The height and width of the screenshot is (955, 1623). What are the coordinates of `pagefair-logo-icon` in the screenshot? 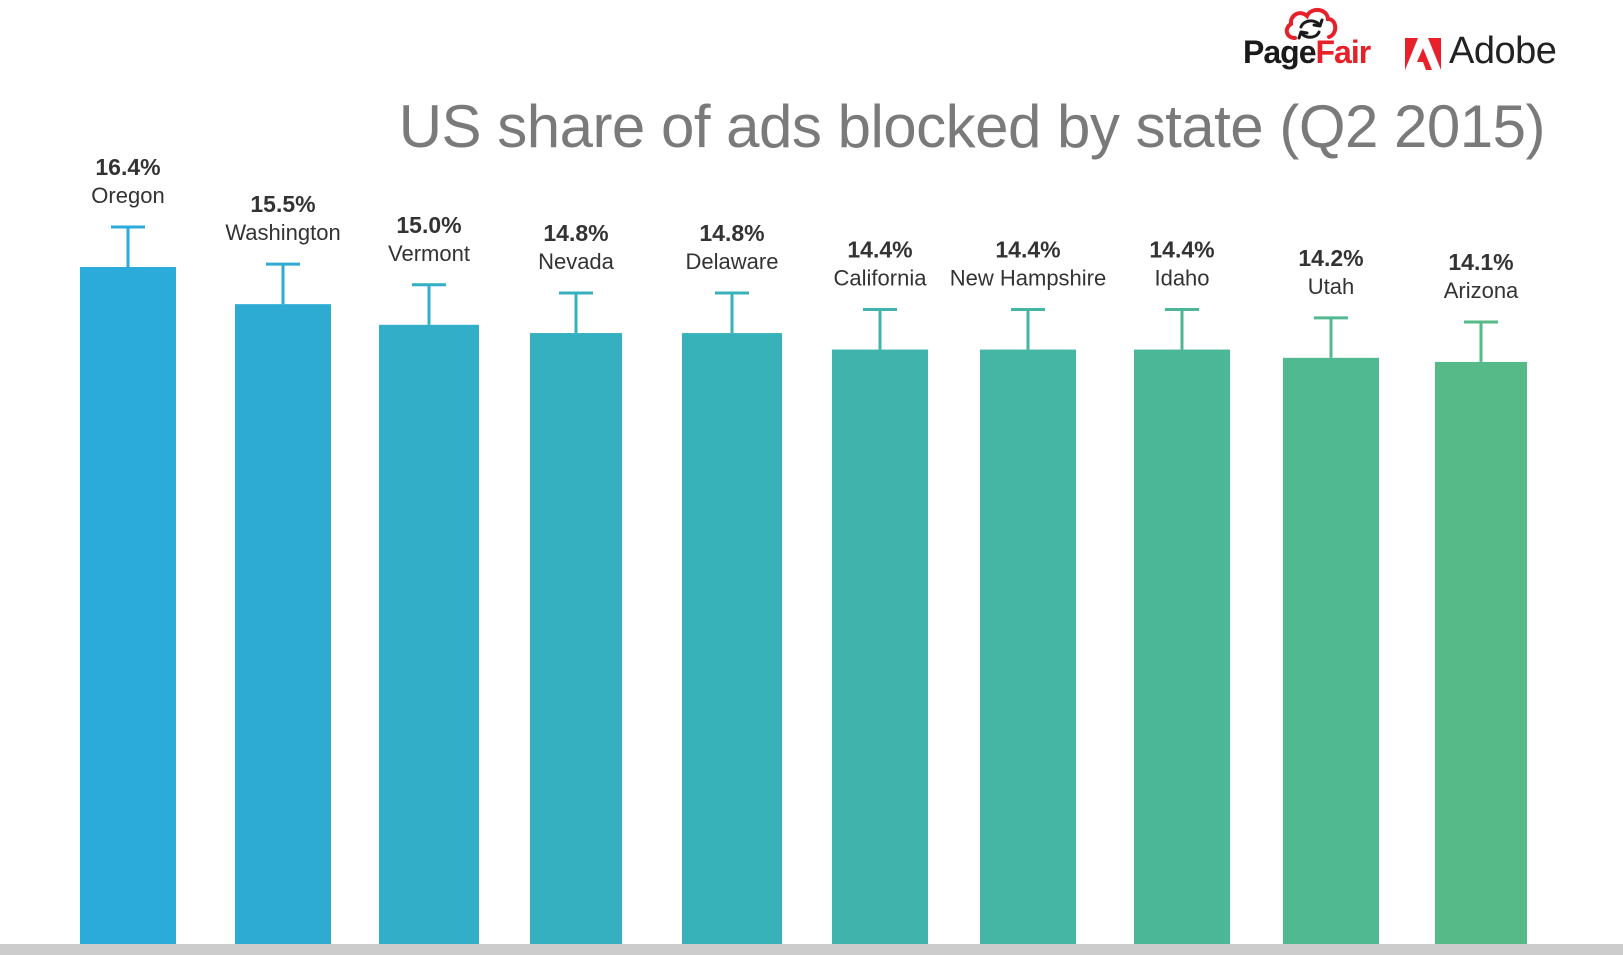 It's located at (1311, 24).